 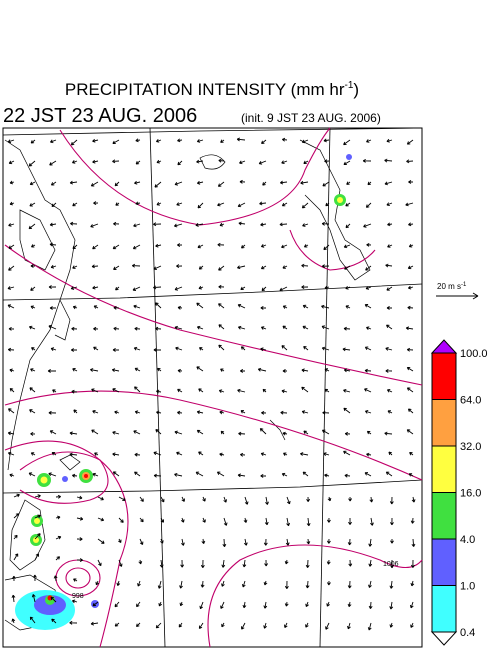 What do you see at coordinates (457, 291) in the screenshot?
I see `wind-scale: 20 m s-1` at bounding box center [457, 291].